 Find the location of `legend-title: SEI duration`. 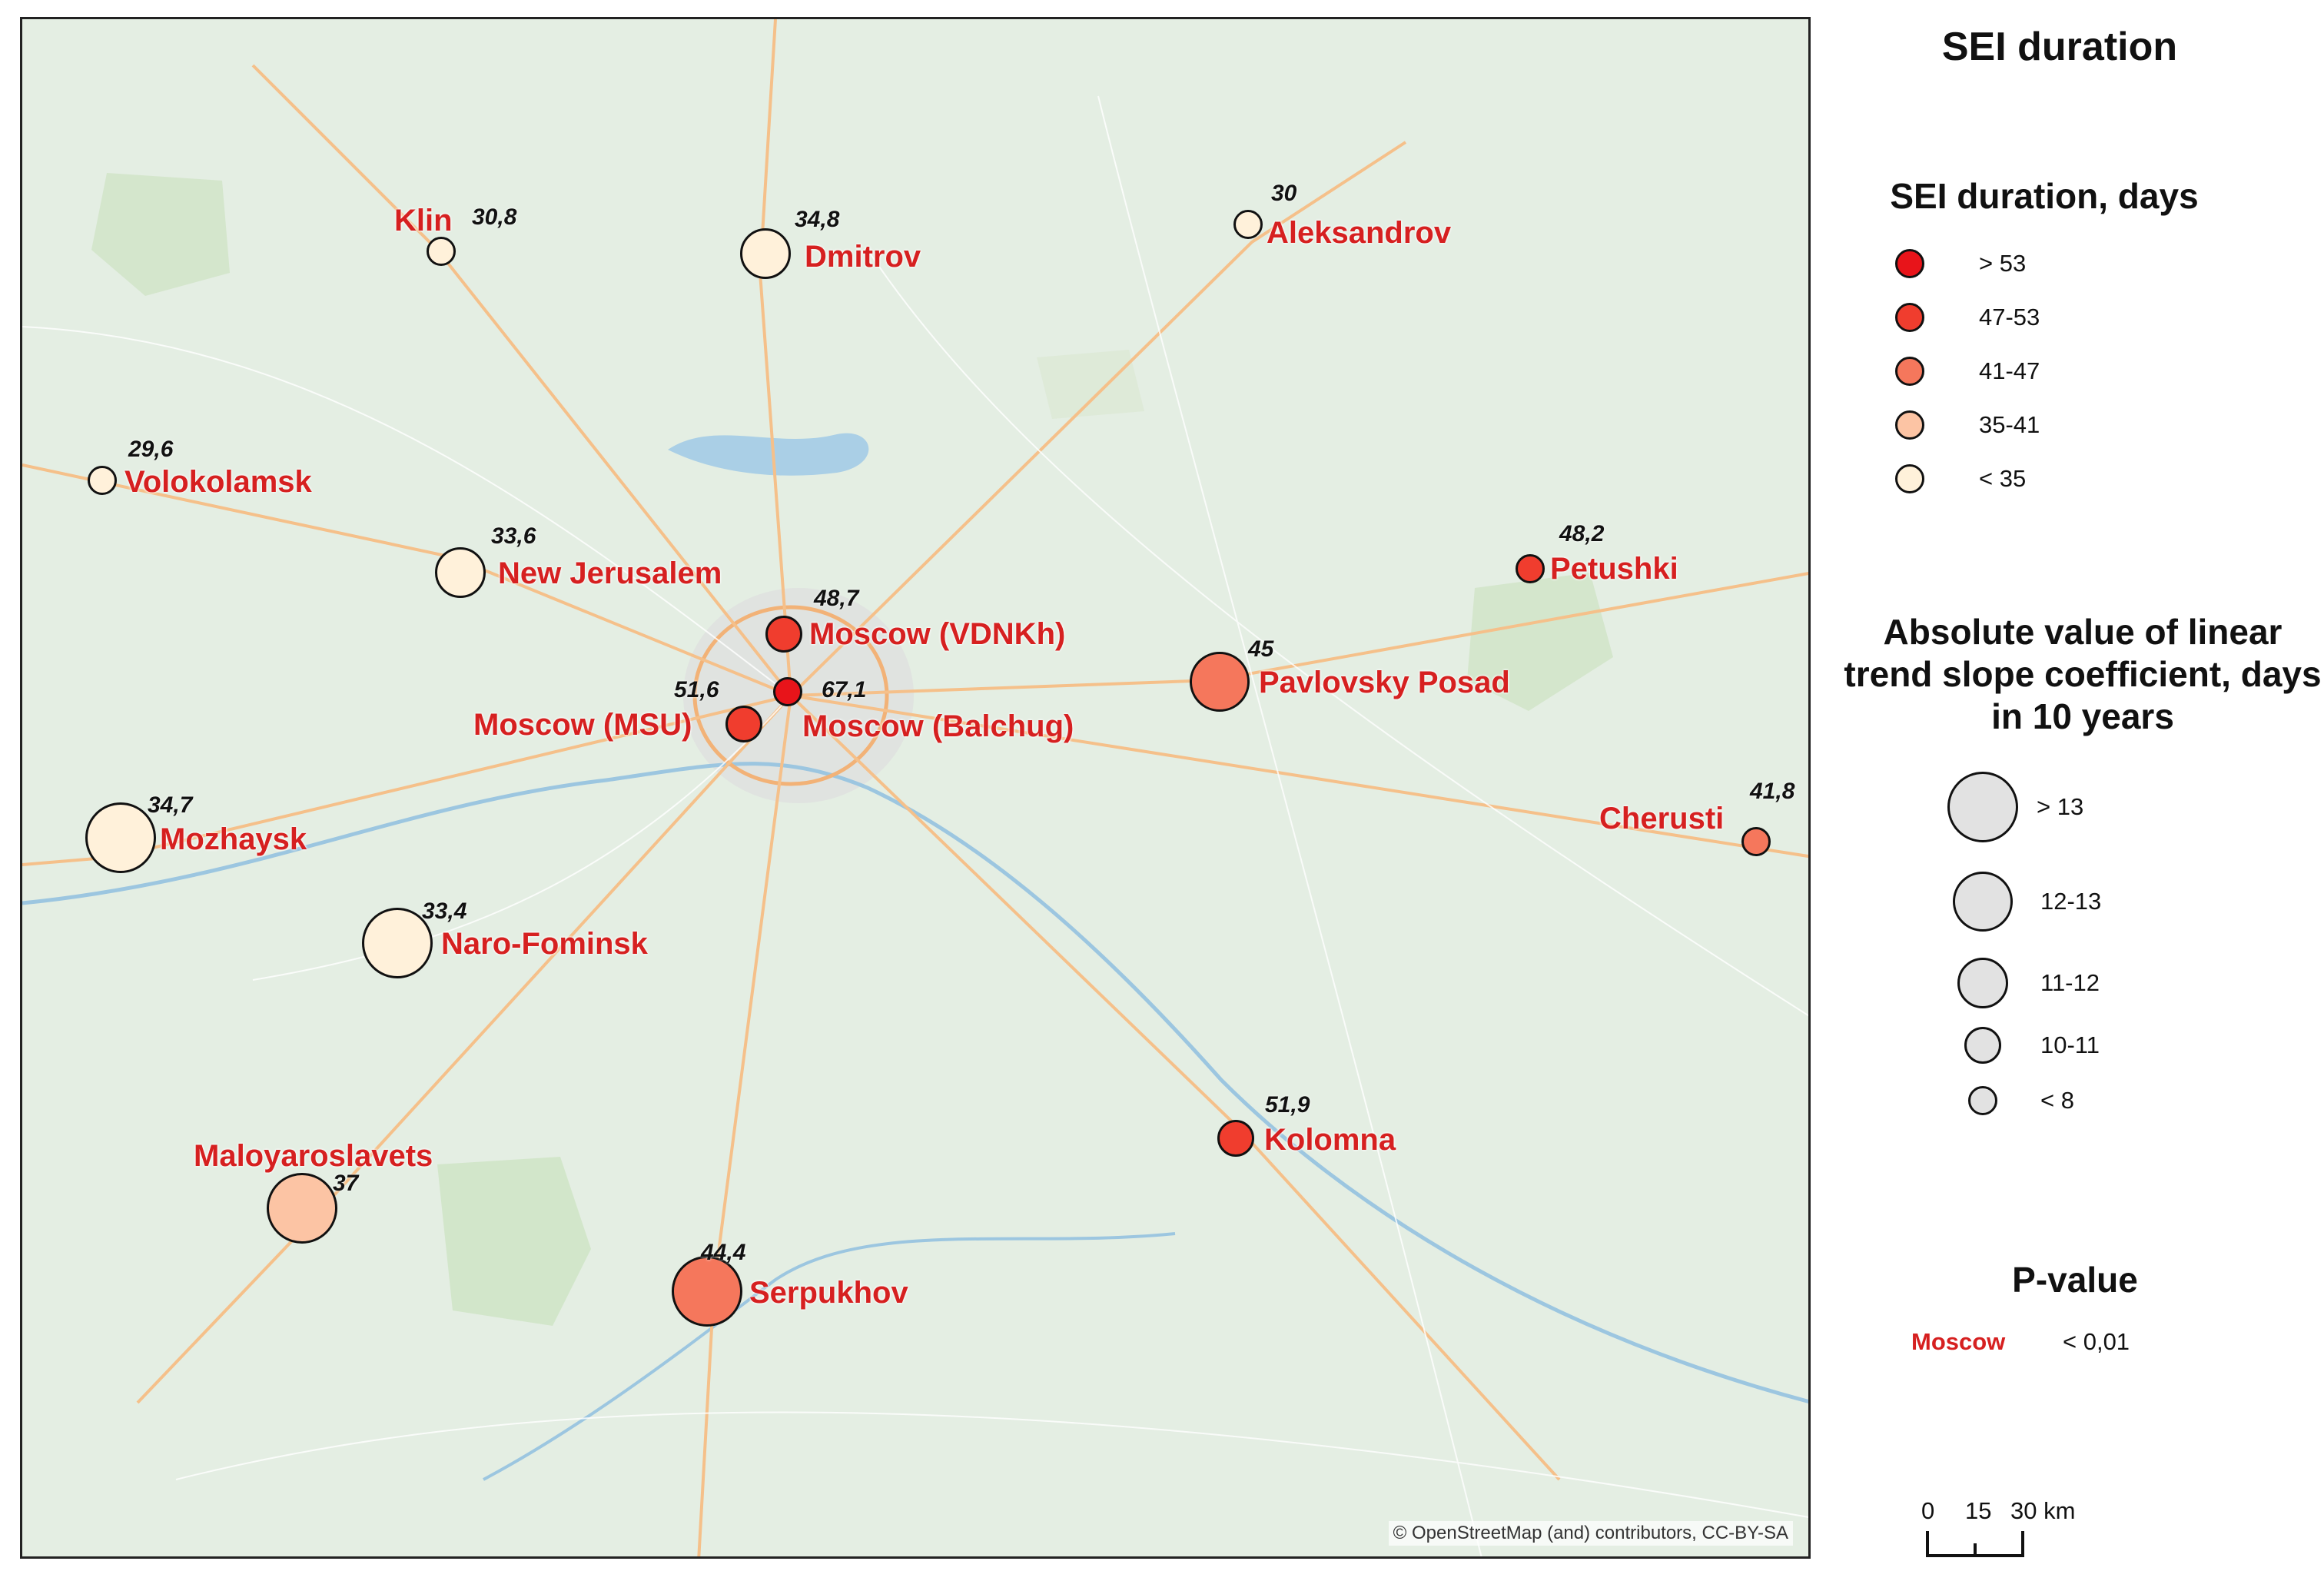

legend-title: SEI duration is located at coordinates (2059, 47).